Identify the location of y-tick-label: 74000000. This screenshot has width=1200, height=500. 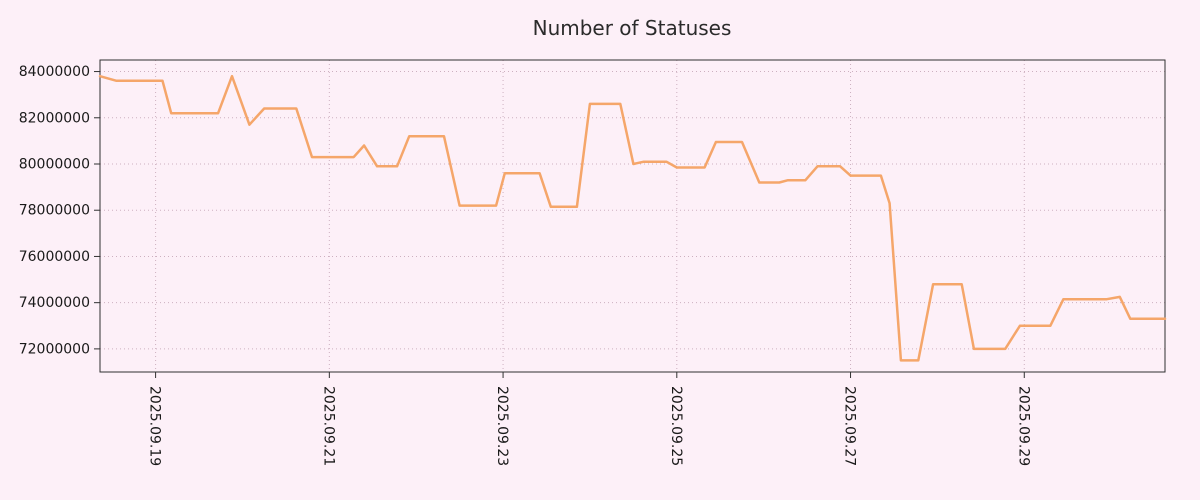
(54, 303).